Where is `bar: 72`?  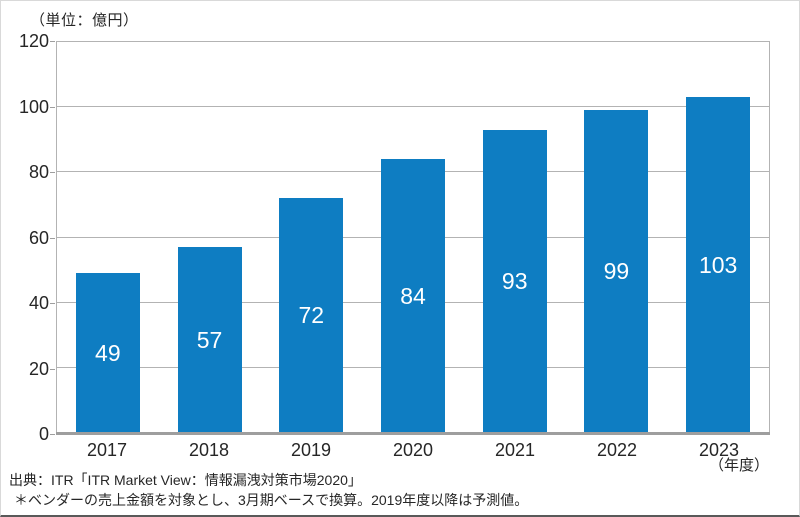
bar: 72 is located at coordinates (311, 315).